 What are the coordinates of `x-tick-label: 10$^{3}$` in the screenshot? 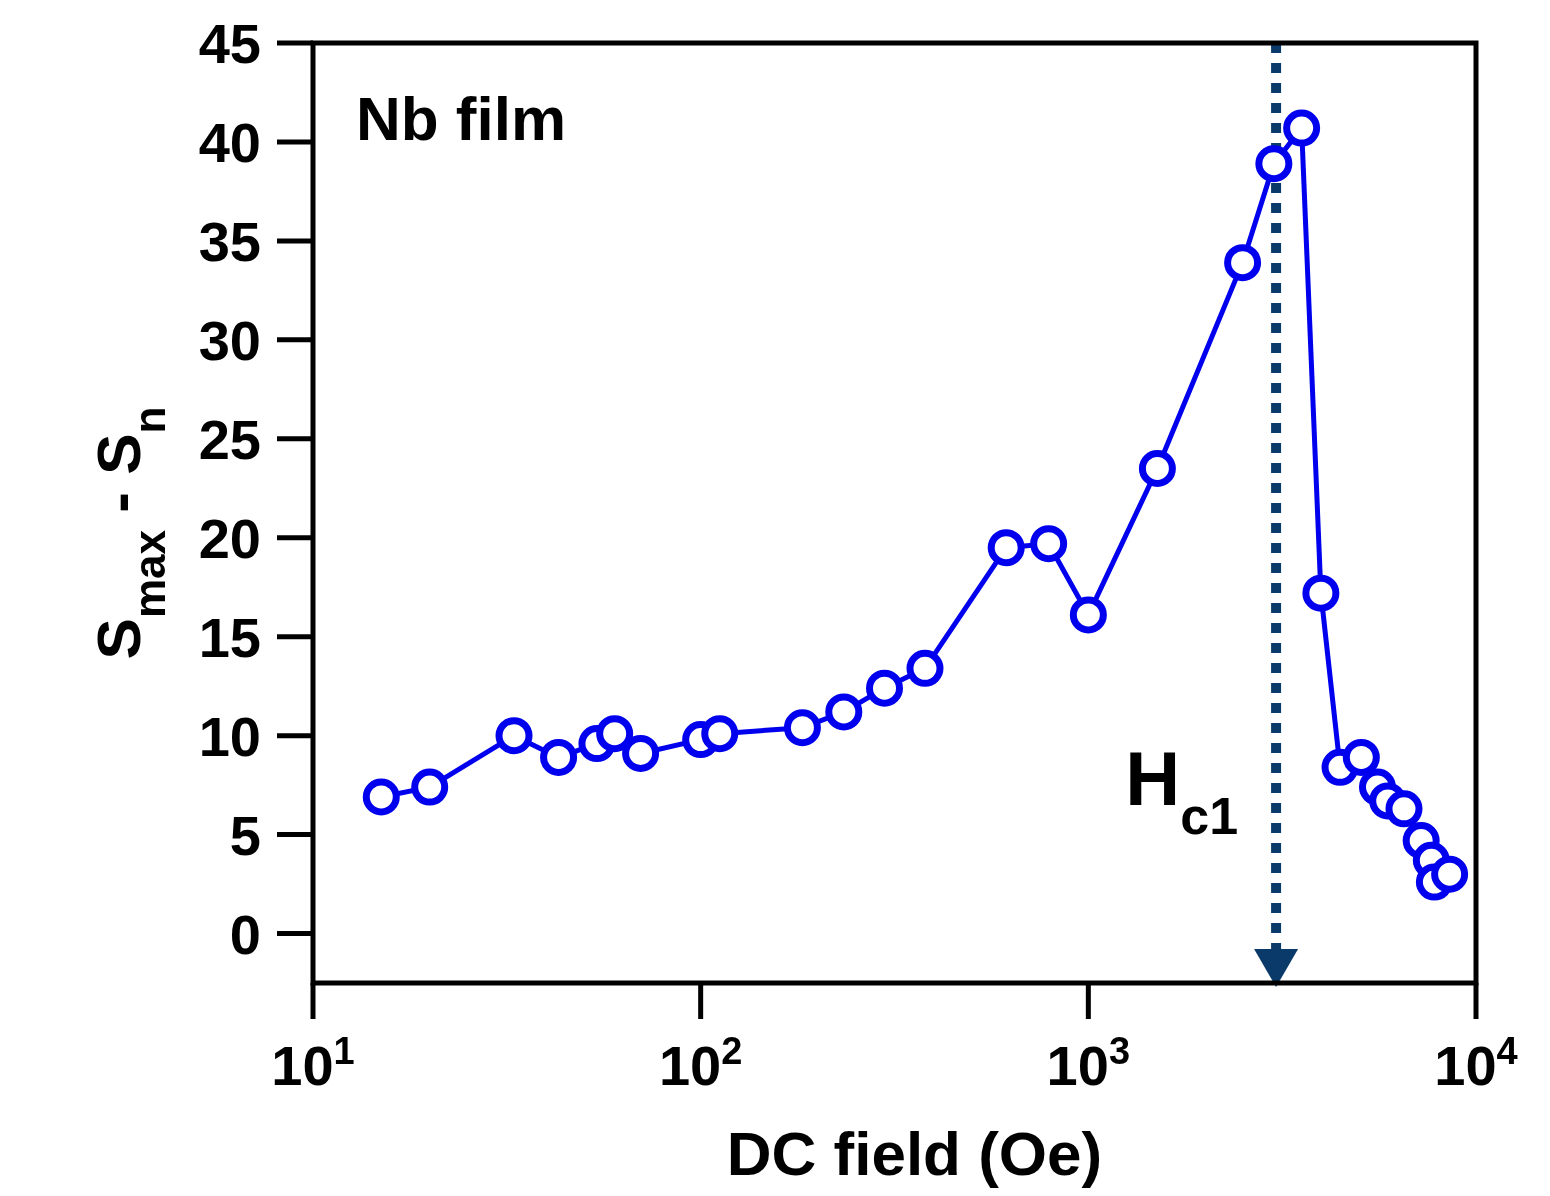 It's located at (1088, 1063).